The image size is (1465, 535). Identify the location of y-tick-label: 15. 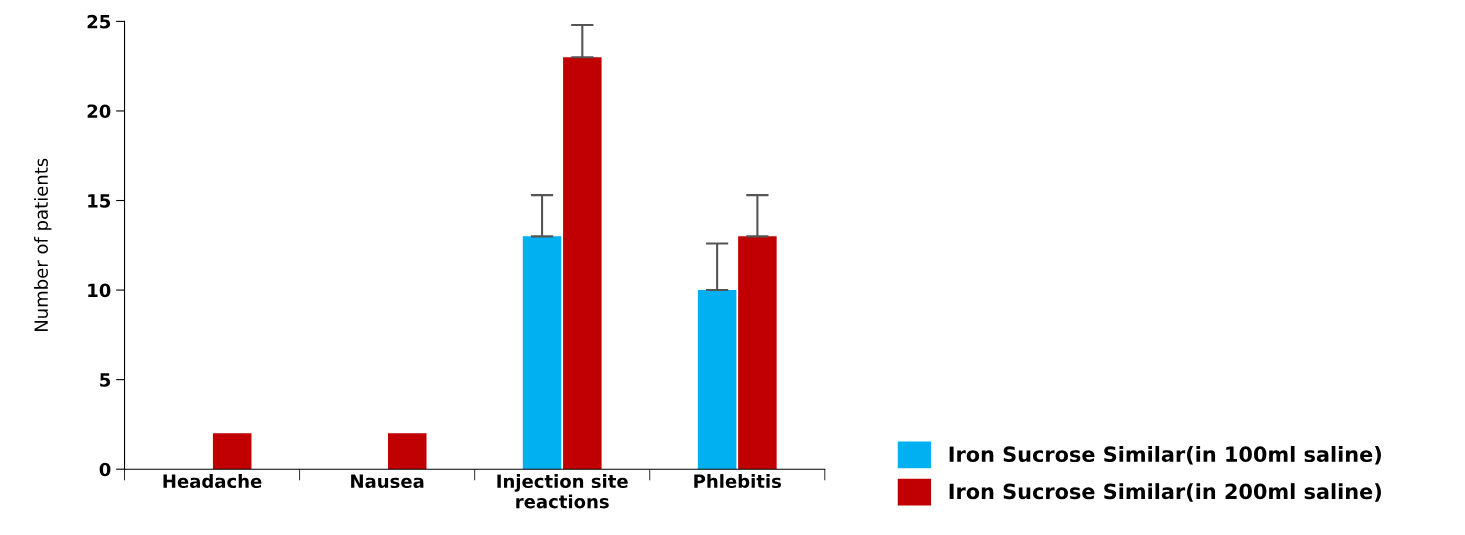
(99, 201).